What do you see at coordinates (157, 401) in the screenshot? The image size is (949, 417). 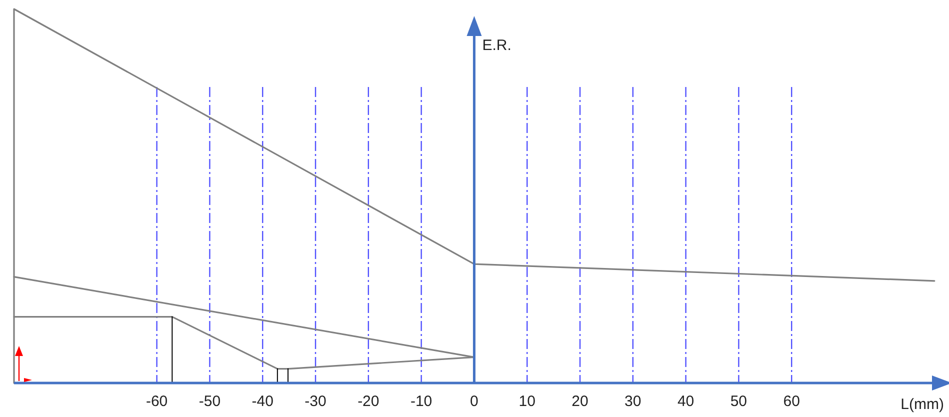 I see `x-tick-label: -60` at bounding box center [157, 401].